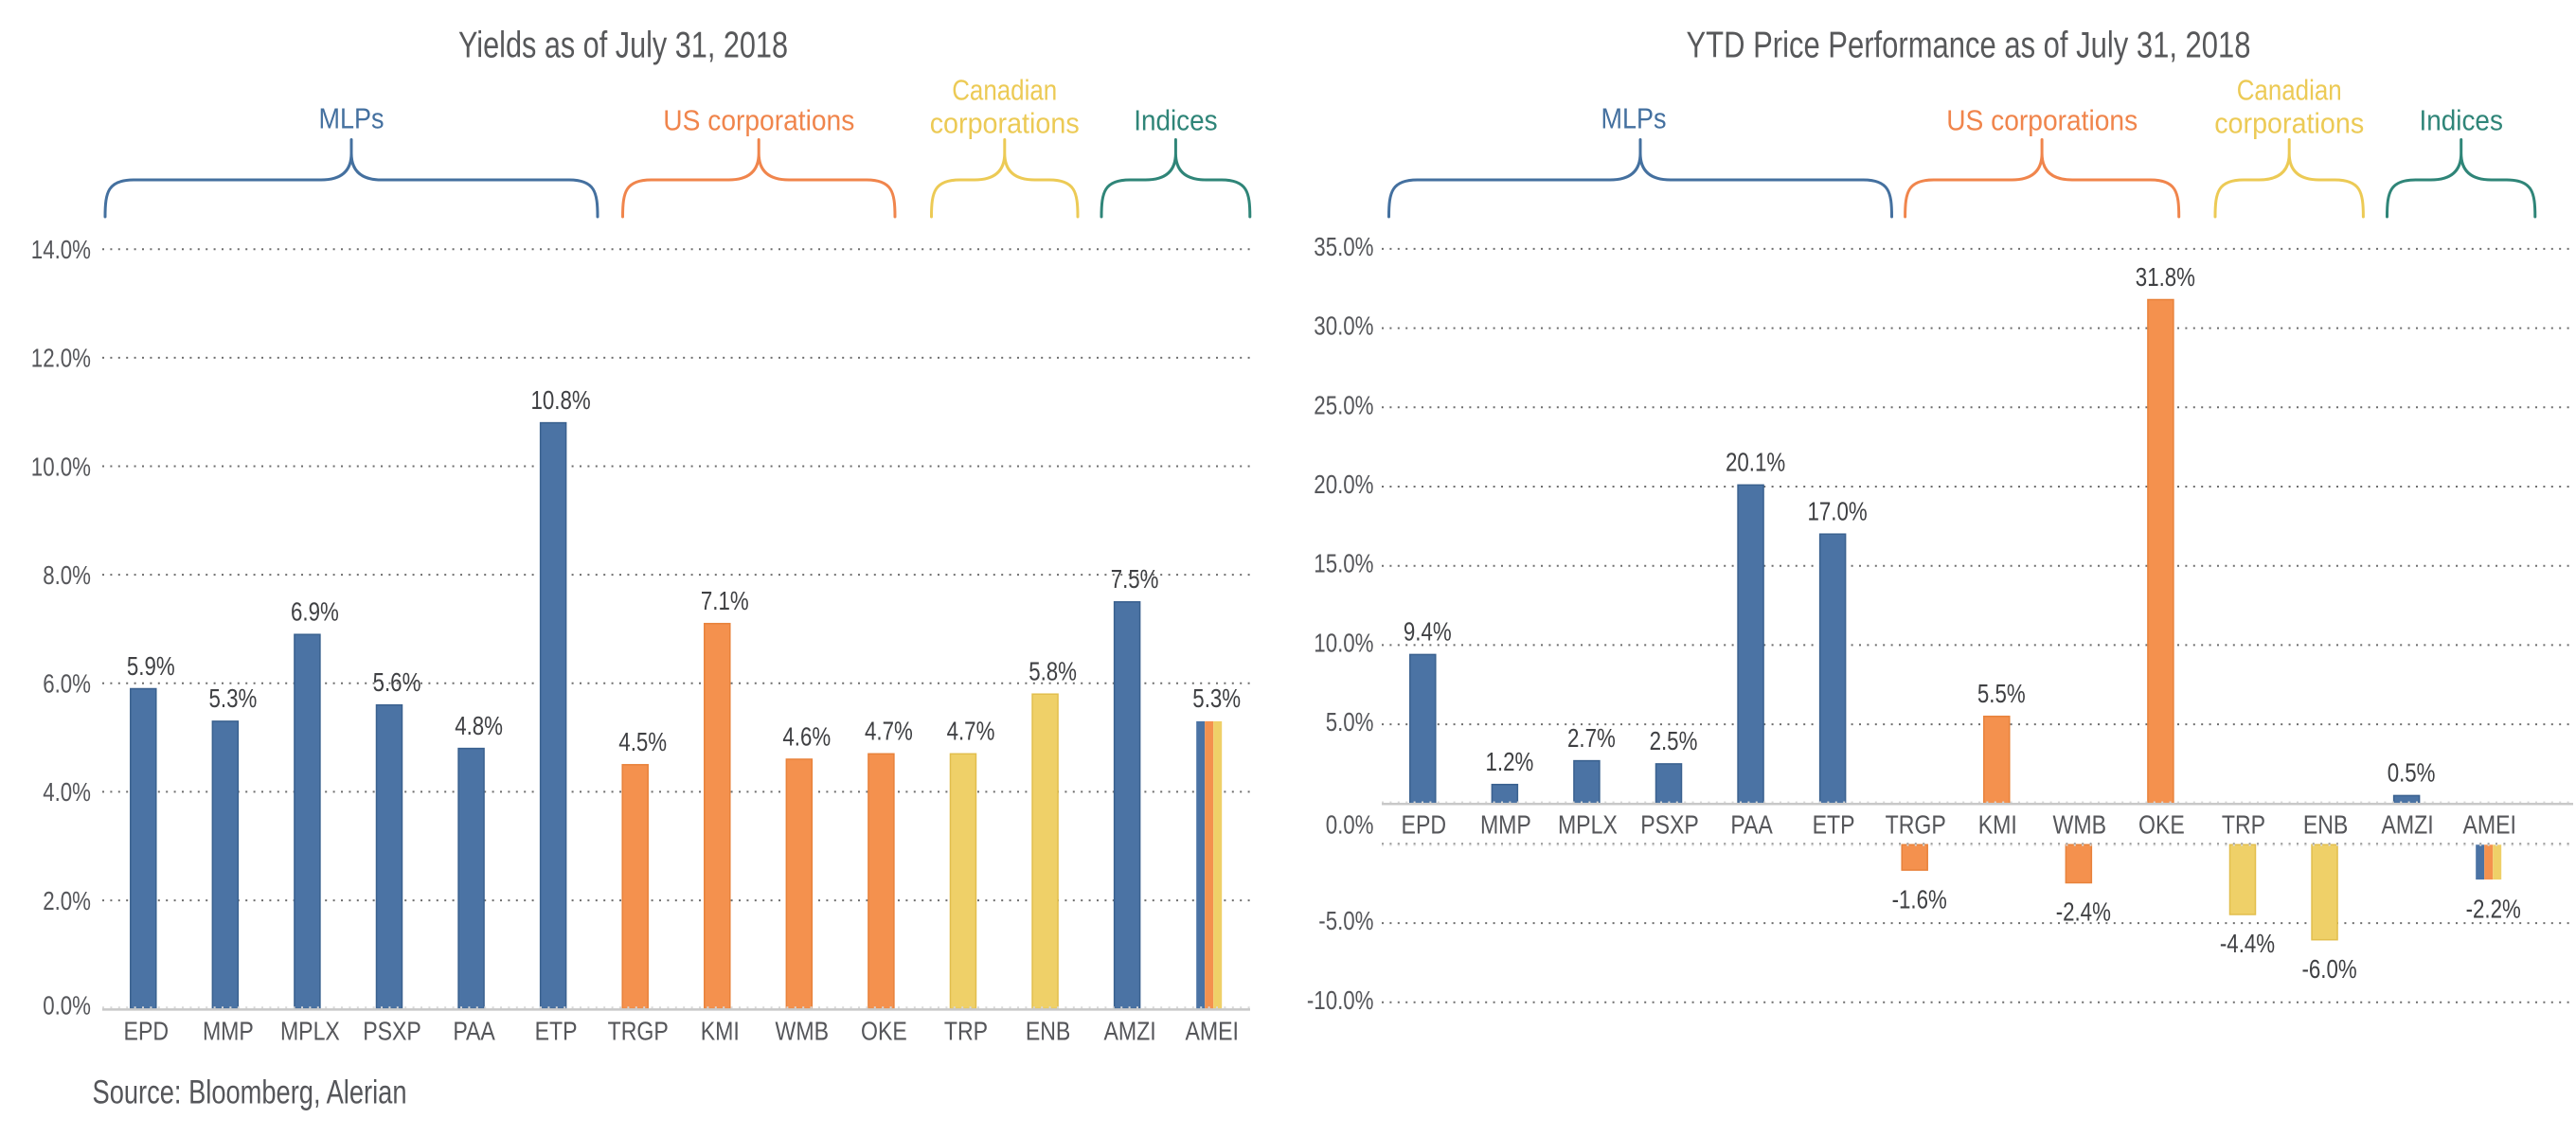 The width and height of the screenshot is (2576, 1136). Describe the element at coordinates (1053, 671) in the screenshot. I see `svg-text: 5.8%` at that location.